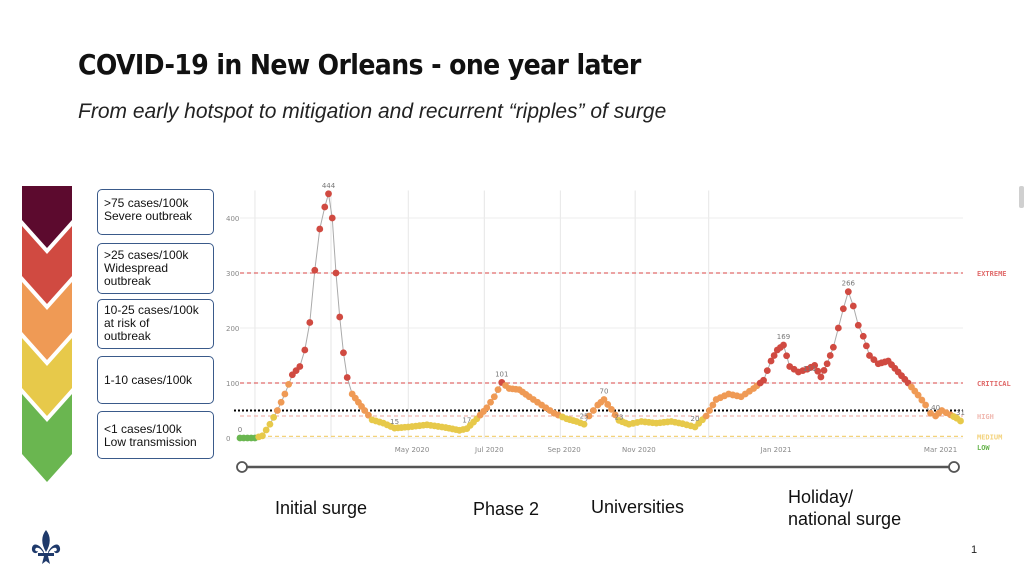 Image resolution: width=1024 pixels, height=576 pixels. I want to click on phase-label-universities: Universities, so click(638, 507).